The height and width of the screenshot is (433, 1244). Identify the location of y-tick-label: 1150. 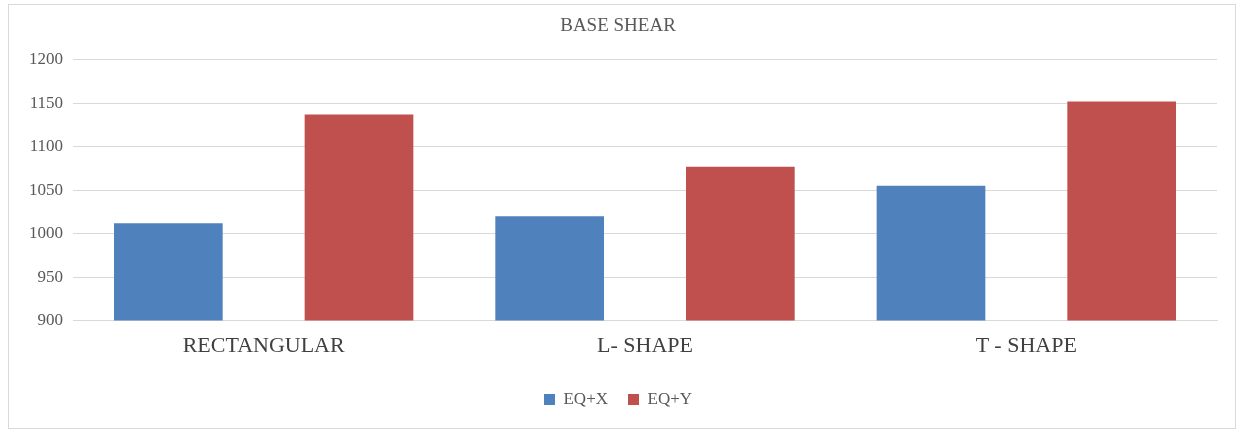
(46, 102).